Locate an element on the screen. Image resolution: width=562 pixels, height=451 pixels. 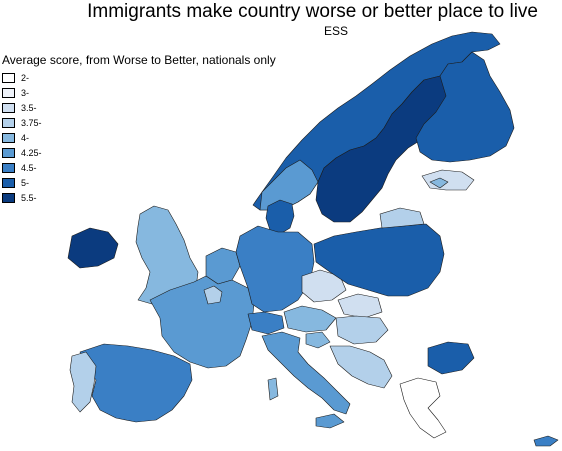
region-bulgaria is located at coordinates (451, 358).